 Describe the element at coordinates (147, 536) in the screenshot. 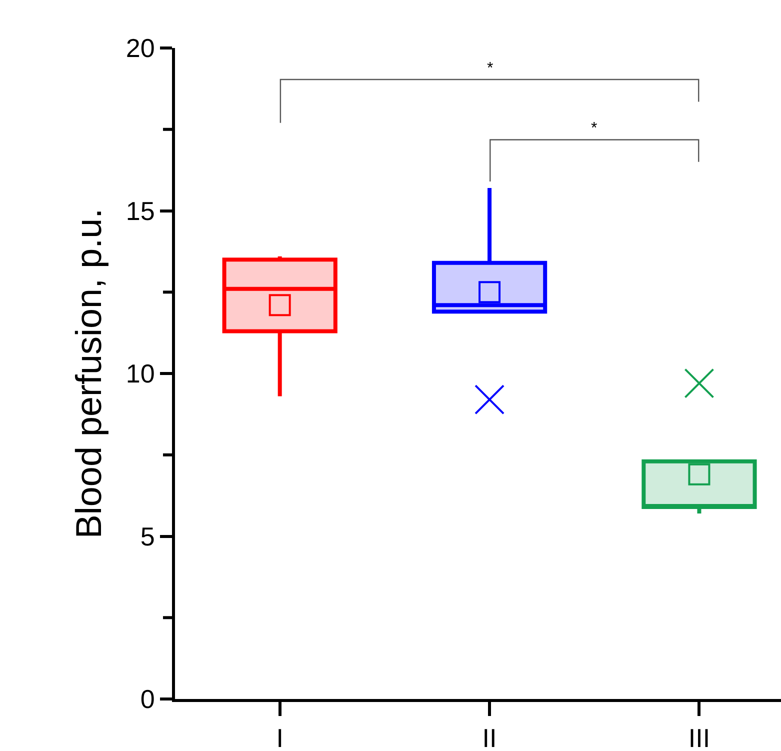

I see `y-tick-label: 5` at that location.